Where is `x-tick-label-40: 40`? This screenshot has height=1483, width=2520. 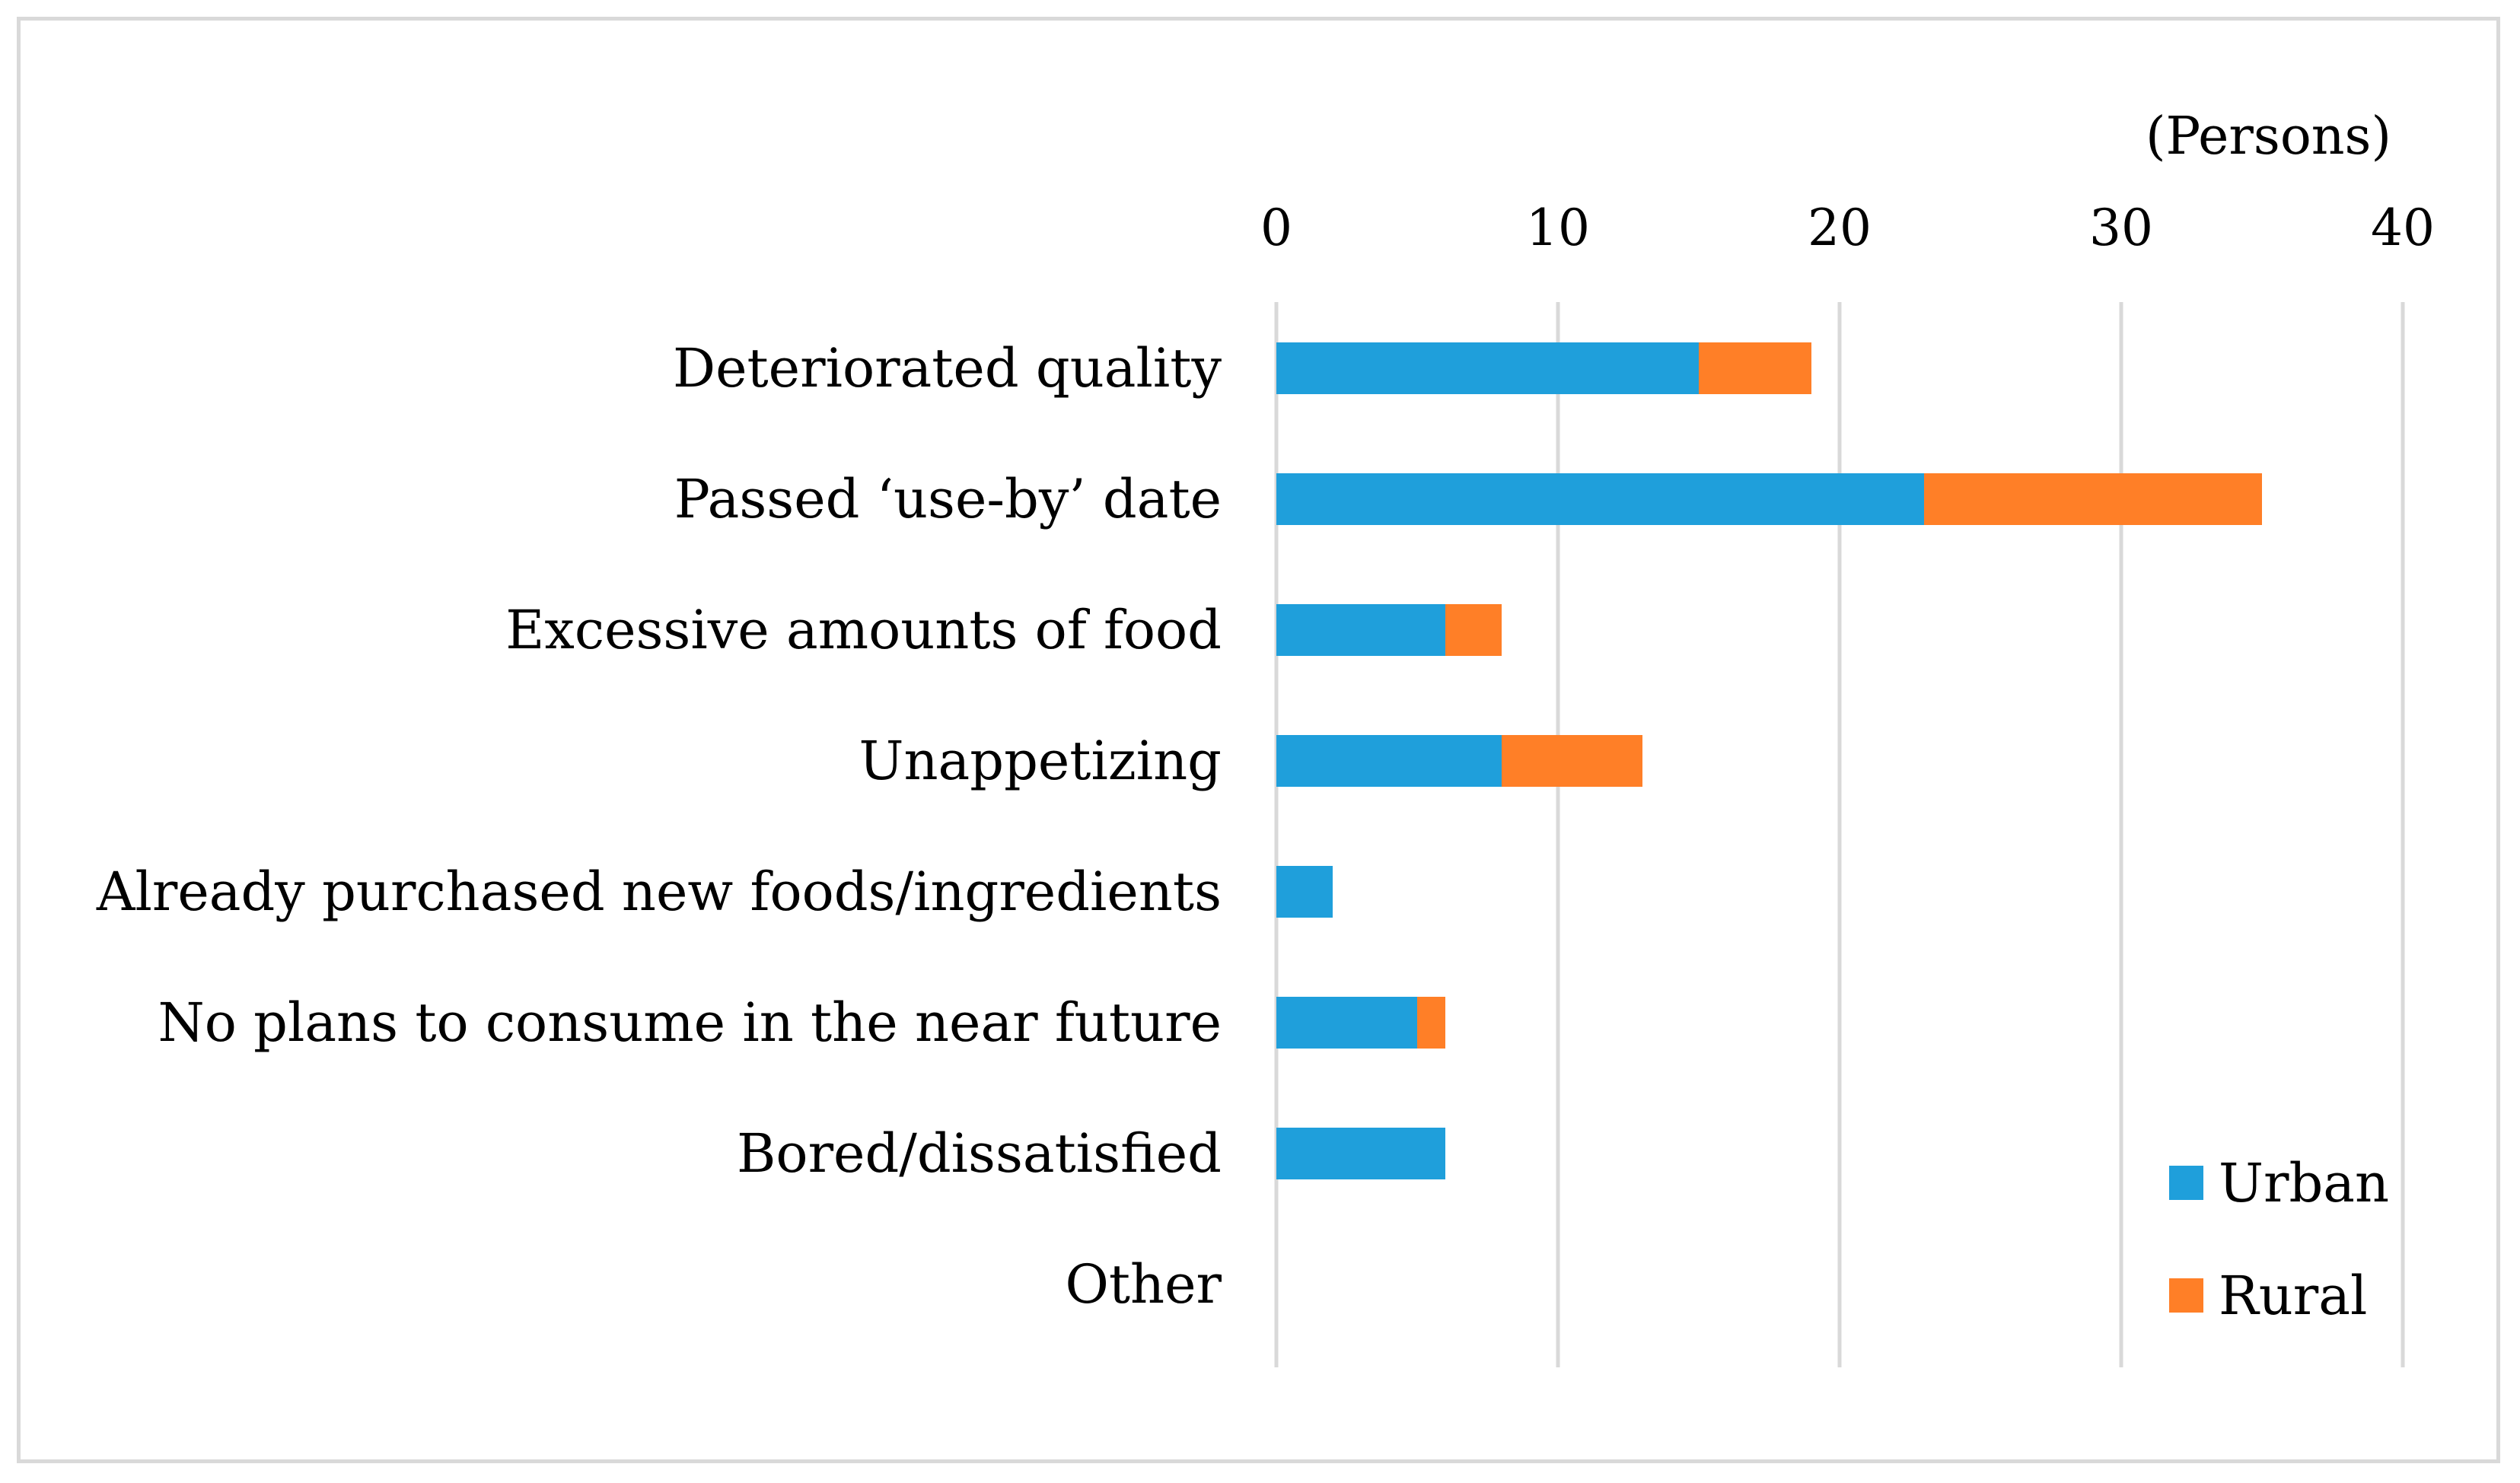
x-tick-label-40: 40 is located at coordinates (2403, 228).